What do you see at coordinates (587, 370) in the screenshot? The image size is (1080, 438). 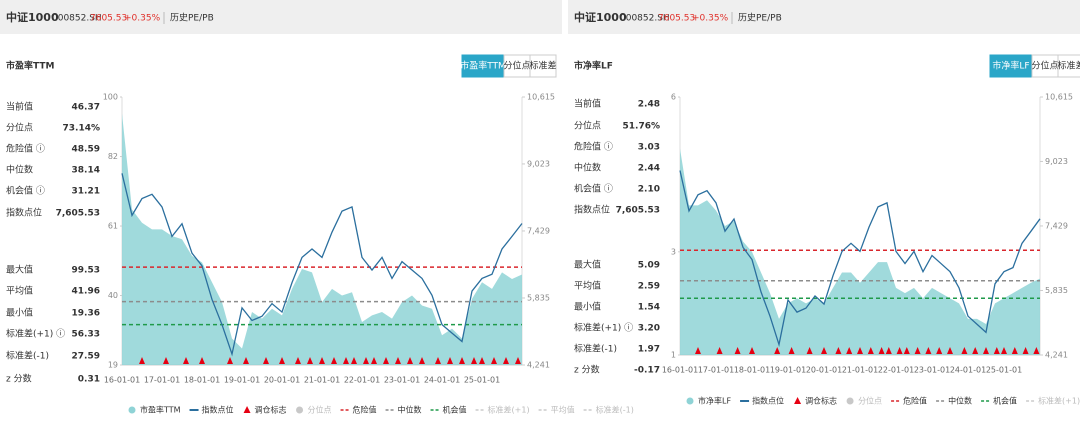 I see `stat-label: z 分数` at bounding box center [587, 370].